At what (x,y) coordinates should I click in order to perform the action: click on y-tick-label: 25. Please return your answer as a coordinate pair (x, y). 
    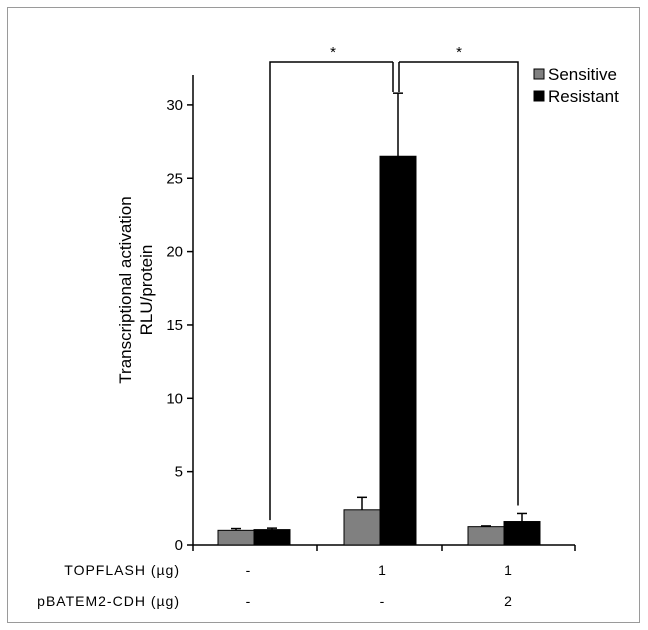
    Looking at the image, I should click on (174, 178).